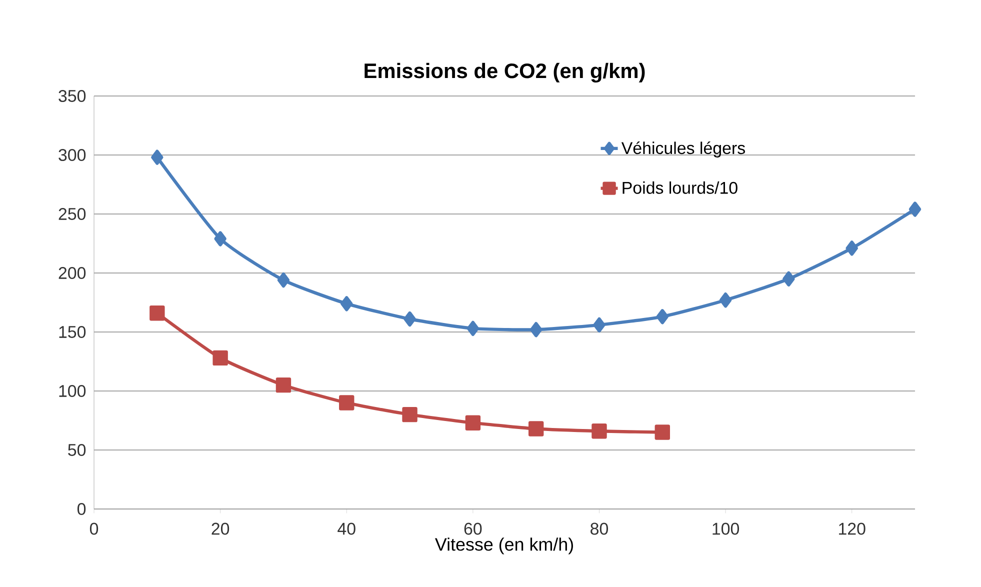 Image resolution: width=981 pixels, height=587 pixels. What do you see at coordinates (72, 154) in the screenshot?
I see `y-tick-label: 300` at bounding box center [72, 154].